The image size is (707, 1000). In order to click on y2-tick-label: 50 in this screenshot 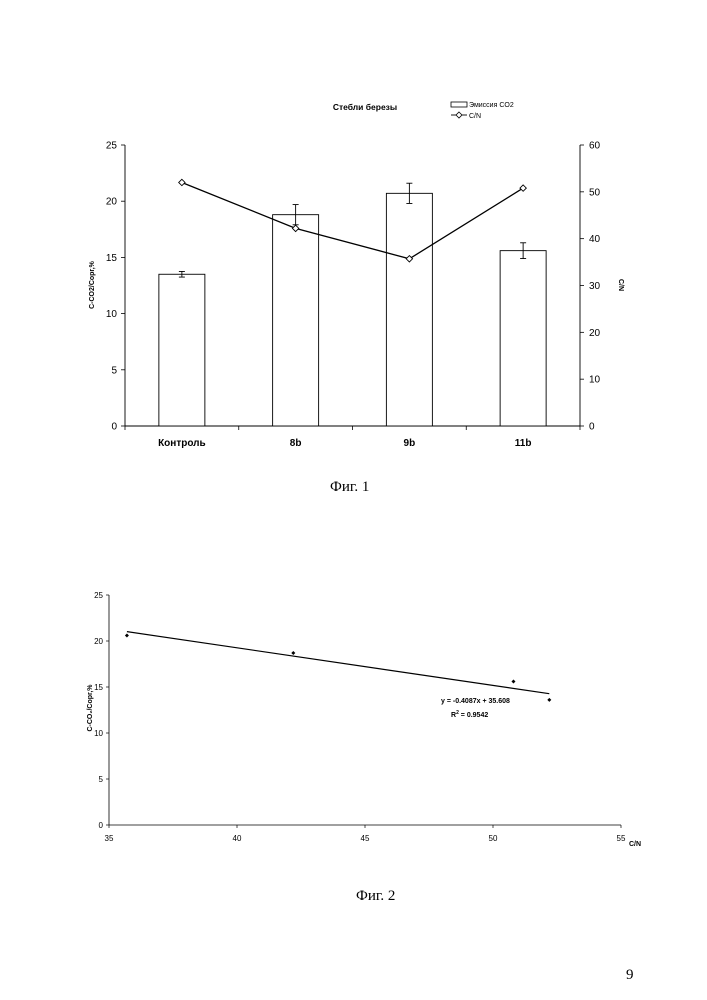, I will do `click(595, 192)`.